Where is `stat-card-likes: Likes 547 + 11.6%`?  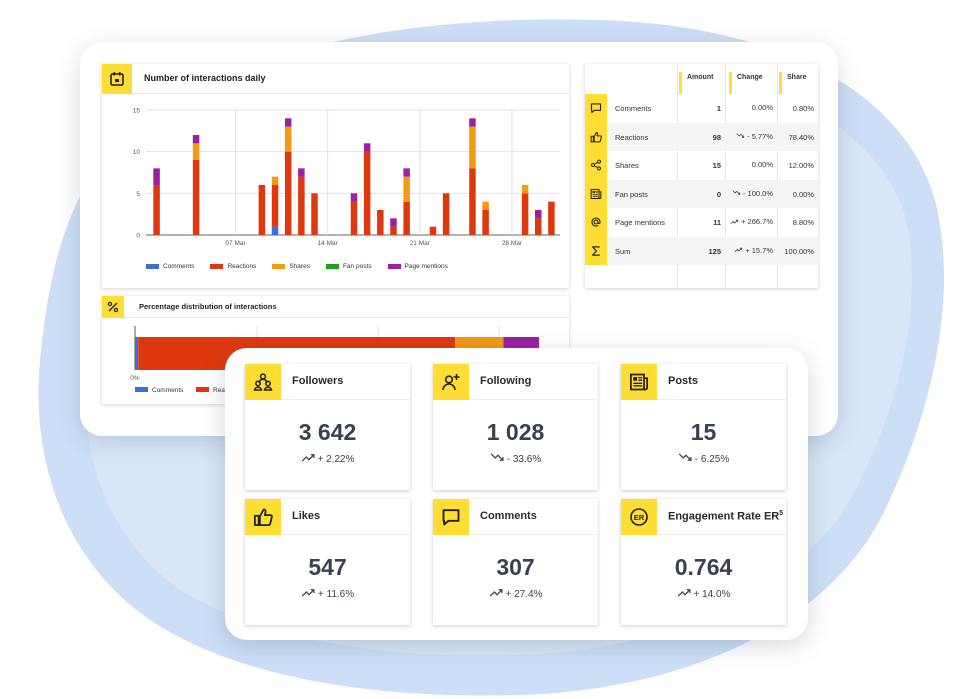 stat-card-likes: Likes 547 + 11.6% is located at coordinates (327, 562).